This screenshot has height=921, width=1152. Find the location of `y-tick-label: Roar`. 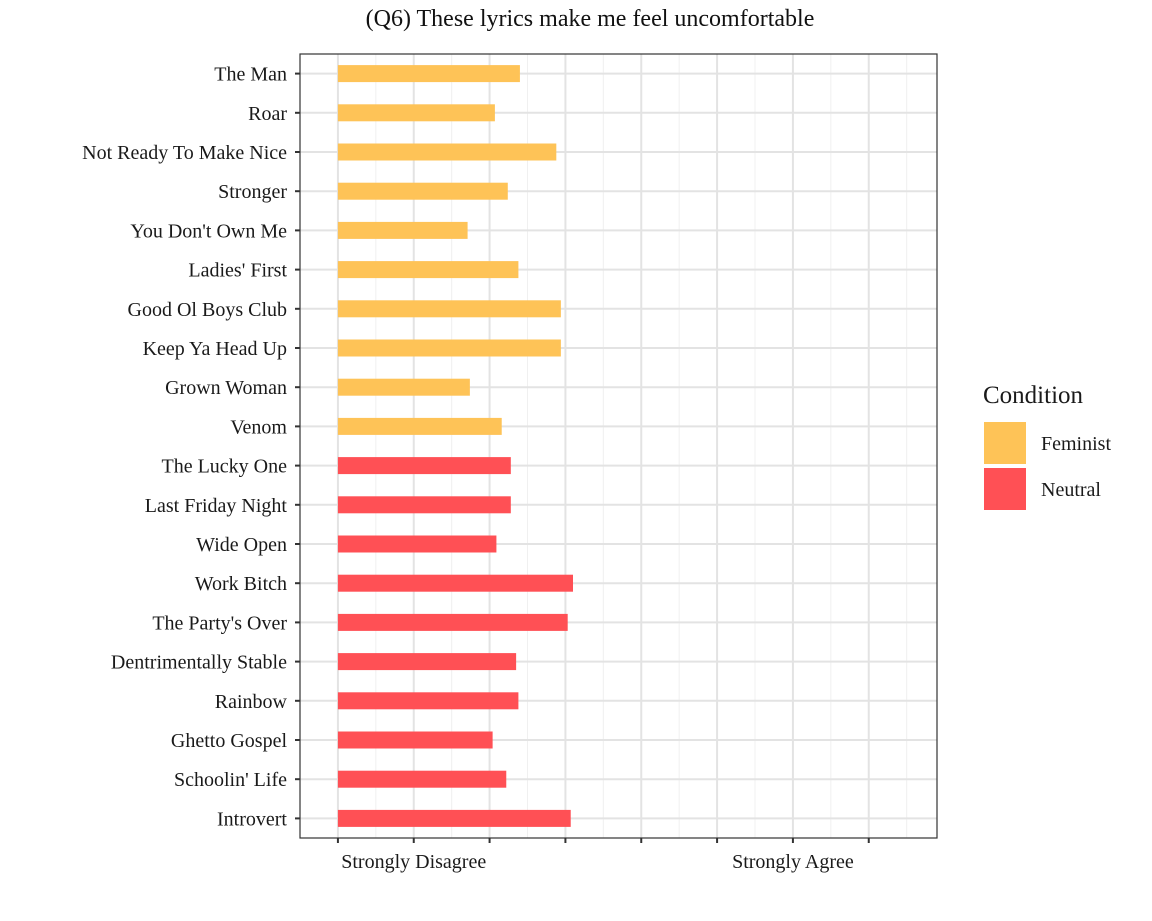

y-tick-label: Roar is located at coordinates (267, 114).